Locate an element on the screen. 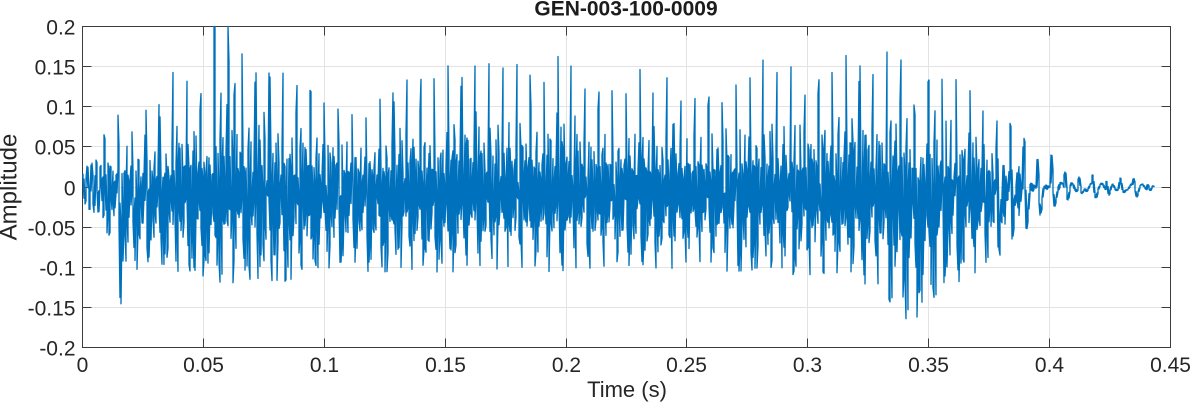 The width and height of the screenshot is (1193, 404). svg-text: 0.25 is located at coordinates (686, 365).